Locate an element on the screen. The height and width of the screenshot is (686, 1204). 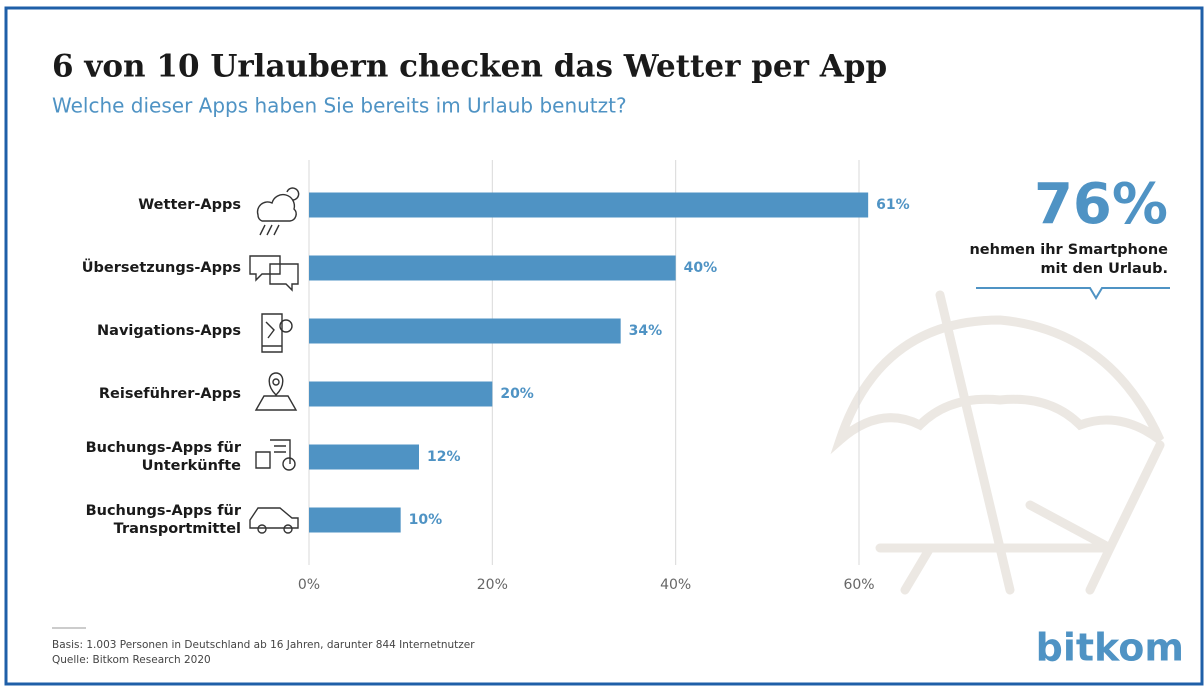
y-tick-label: Übersetzungs-Apps is located at coordinates (161, 267).